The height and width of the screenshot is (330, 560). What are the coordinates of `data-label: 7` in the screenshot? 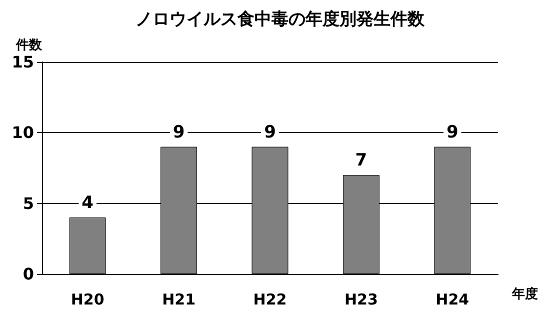 It's located at (361, 160).